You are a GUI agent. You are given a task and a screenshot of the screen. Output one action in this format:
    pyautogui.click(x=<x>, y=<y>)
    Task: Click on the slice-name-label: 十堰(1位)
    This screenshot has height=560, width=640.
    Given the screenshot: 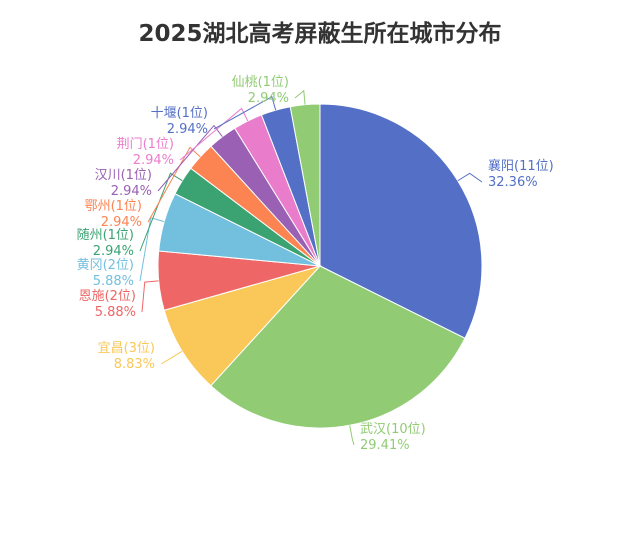 What is the action you would take?
    pyautogui.click(x=179, y=113)
    